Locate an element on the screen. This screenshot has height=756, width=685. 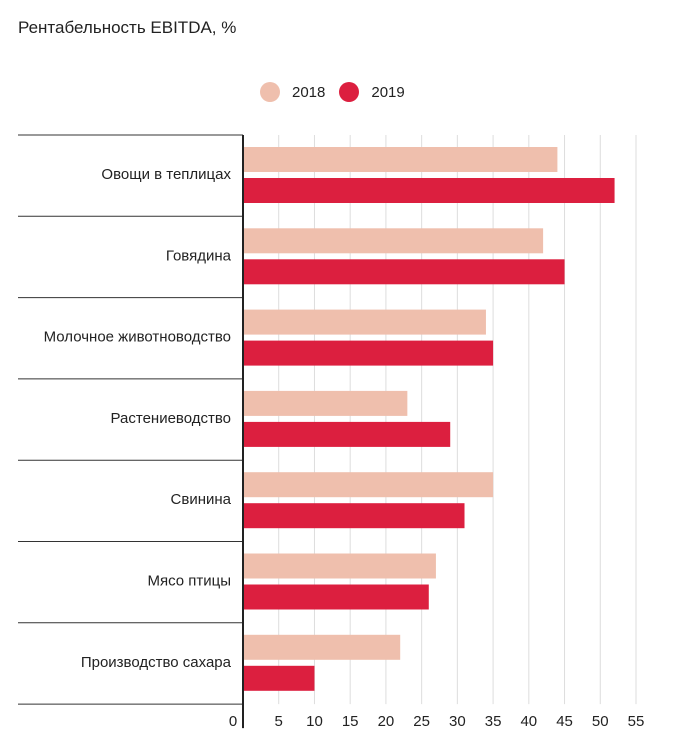
category-label: Овощи в теплицах is located at coordinates (166, 174).